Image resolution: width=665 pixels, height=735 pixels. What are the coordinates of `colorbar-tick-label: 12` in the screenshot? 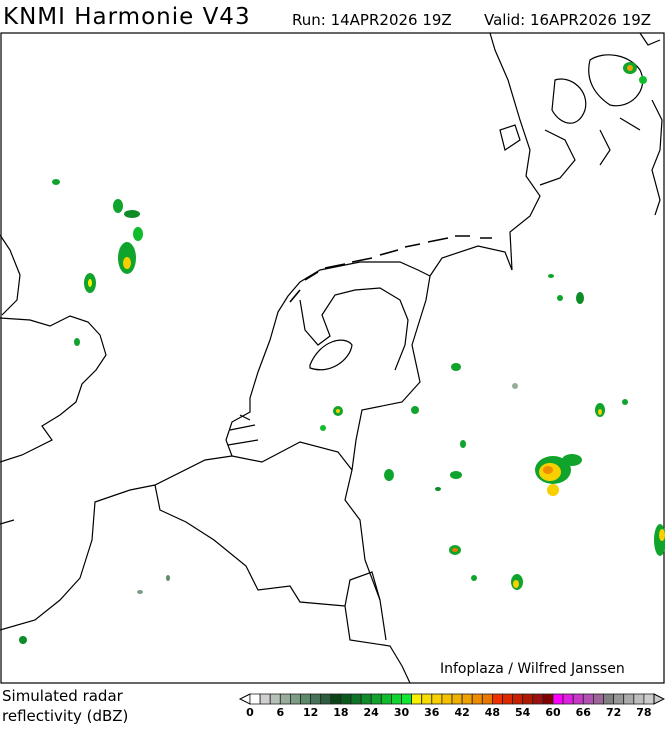 It's located at (310, 712).